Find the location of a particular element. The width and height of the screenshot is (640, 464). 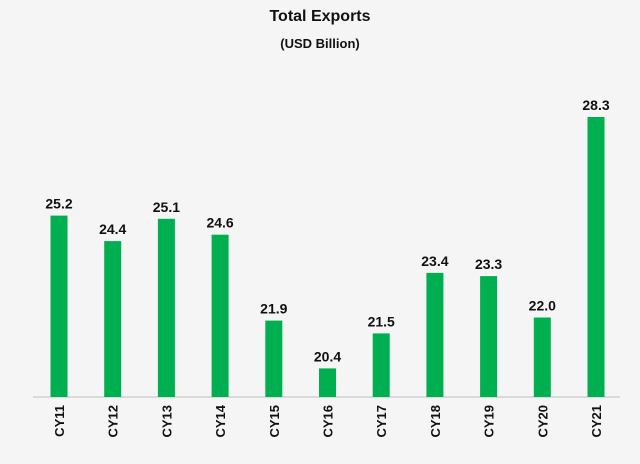

x-tick-label-cy18: CY18 is located at coordinates (435, 421).